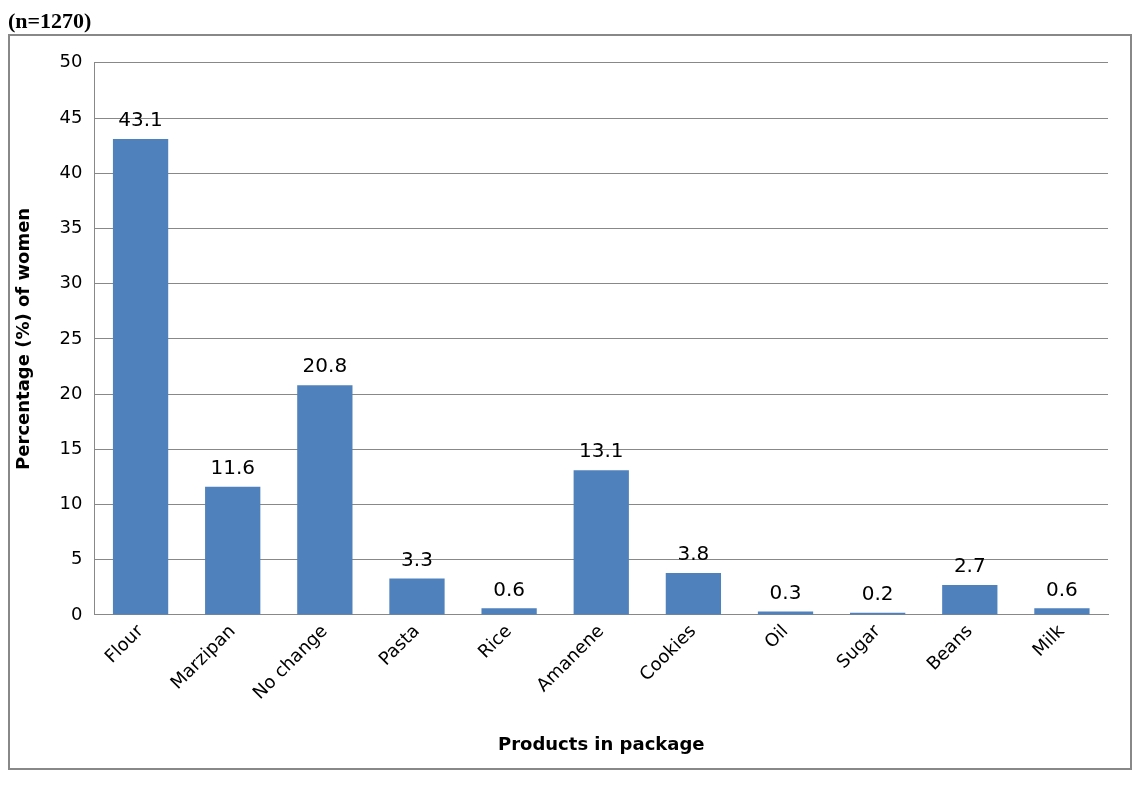 Image resolution: width=1144 pixels, height=792 pixels. What do you see at coordinates (140, 119) in the screenshot?
I see `data-label: 43.1` at bounding box center [140, 119].